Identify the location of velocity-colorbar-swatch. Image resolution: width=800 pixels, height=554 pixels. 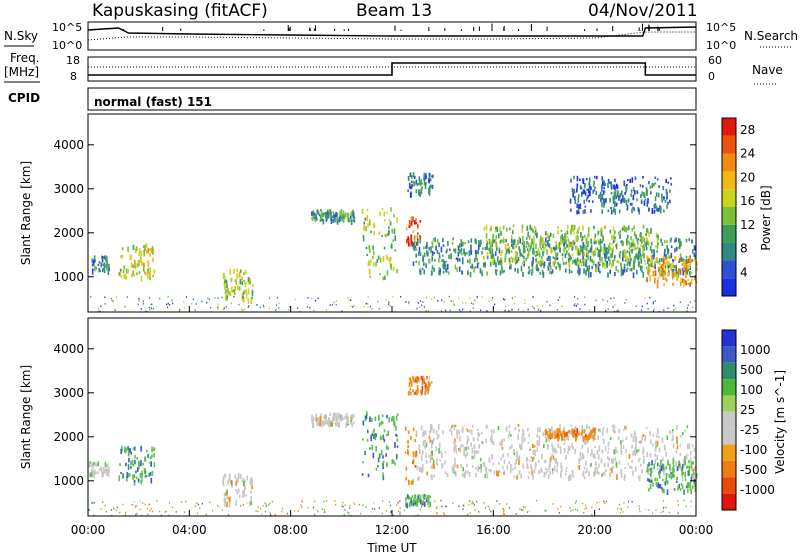
(729, 485).